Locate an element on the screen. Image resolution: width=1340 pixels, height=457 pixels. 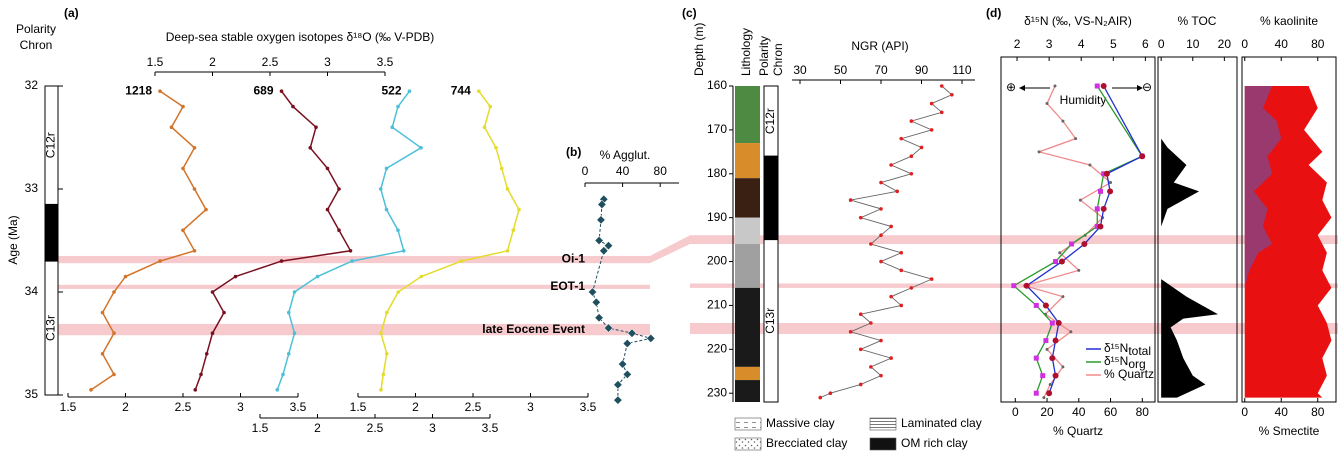
area is located at coordinates (1263, 242).